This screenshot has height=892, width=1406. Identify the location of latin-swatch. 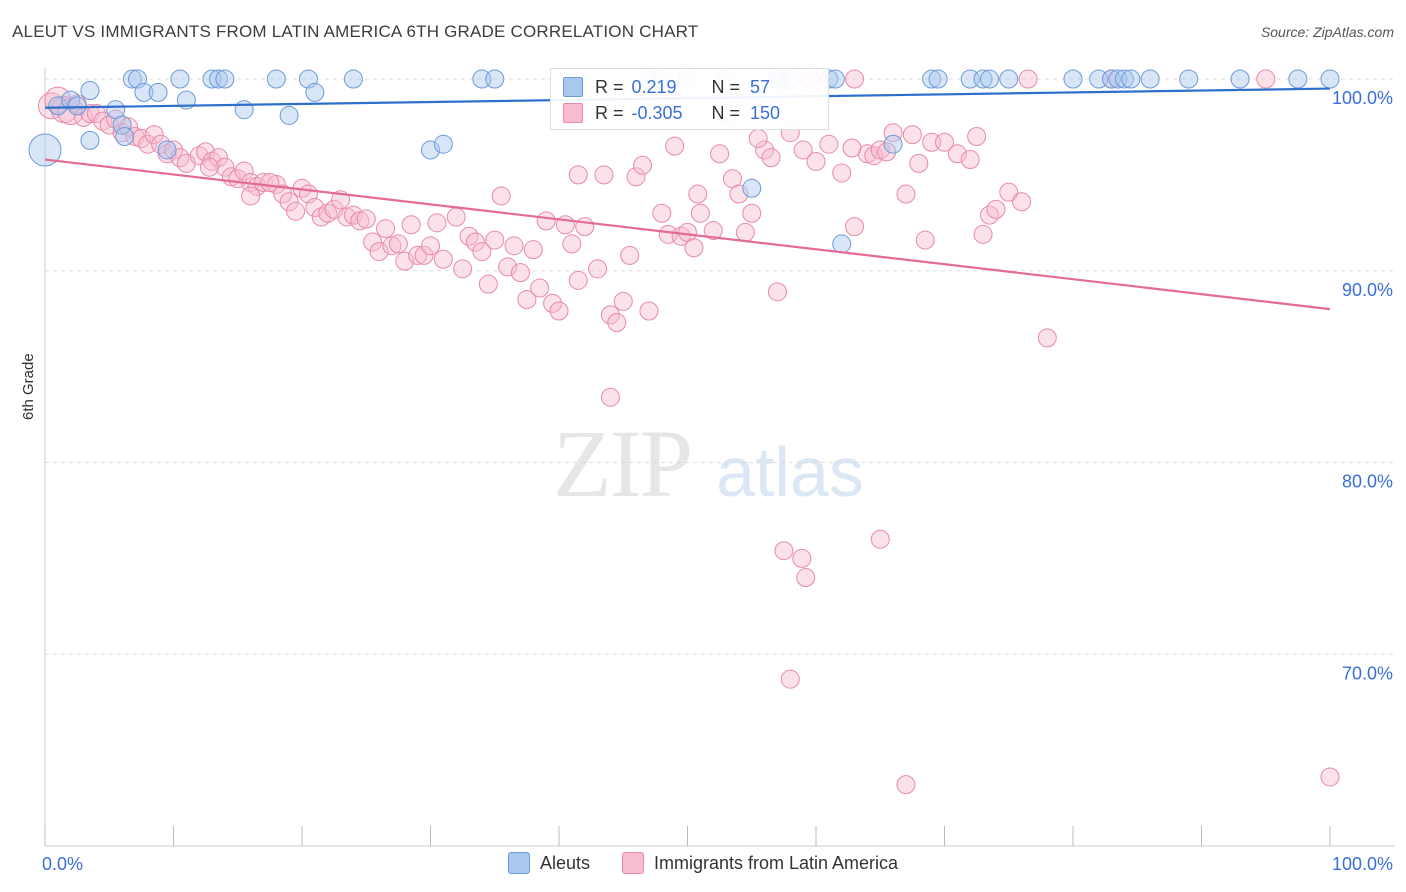
(573, 113).